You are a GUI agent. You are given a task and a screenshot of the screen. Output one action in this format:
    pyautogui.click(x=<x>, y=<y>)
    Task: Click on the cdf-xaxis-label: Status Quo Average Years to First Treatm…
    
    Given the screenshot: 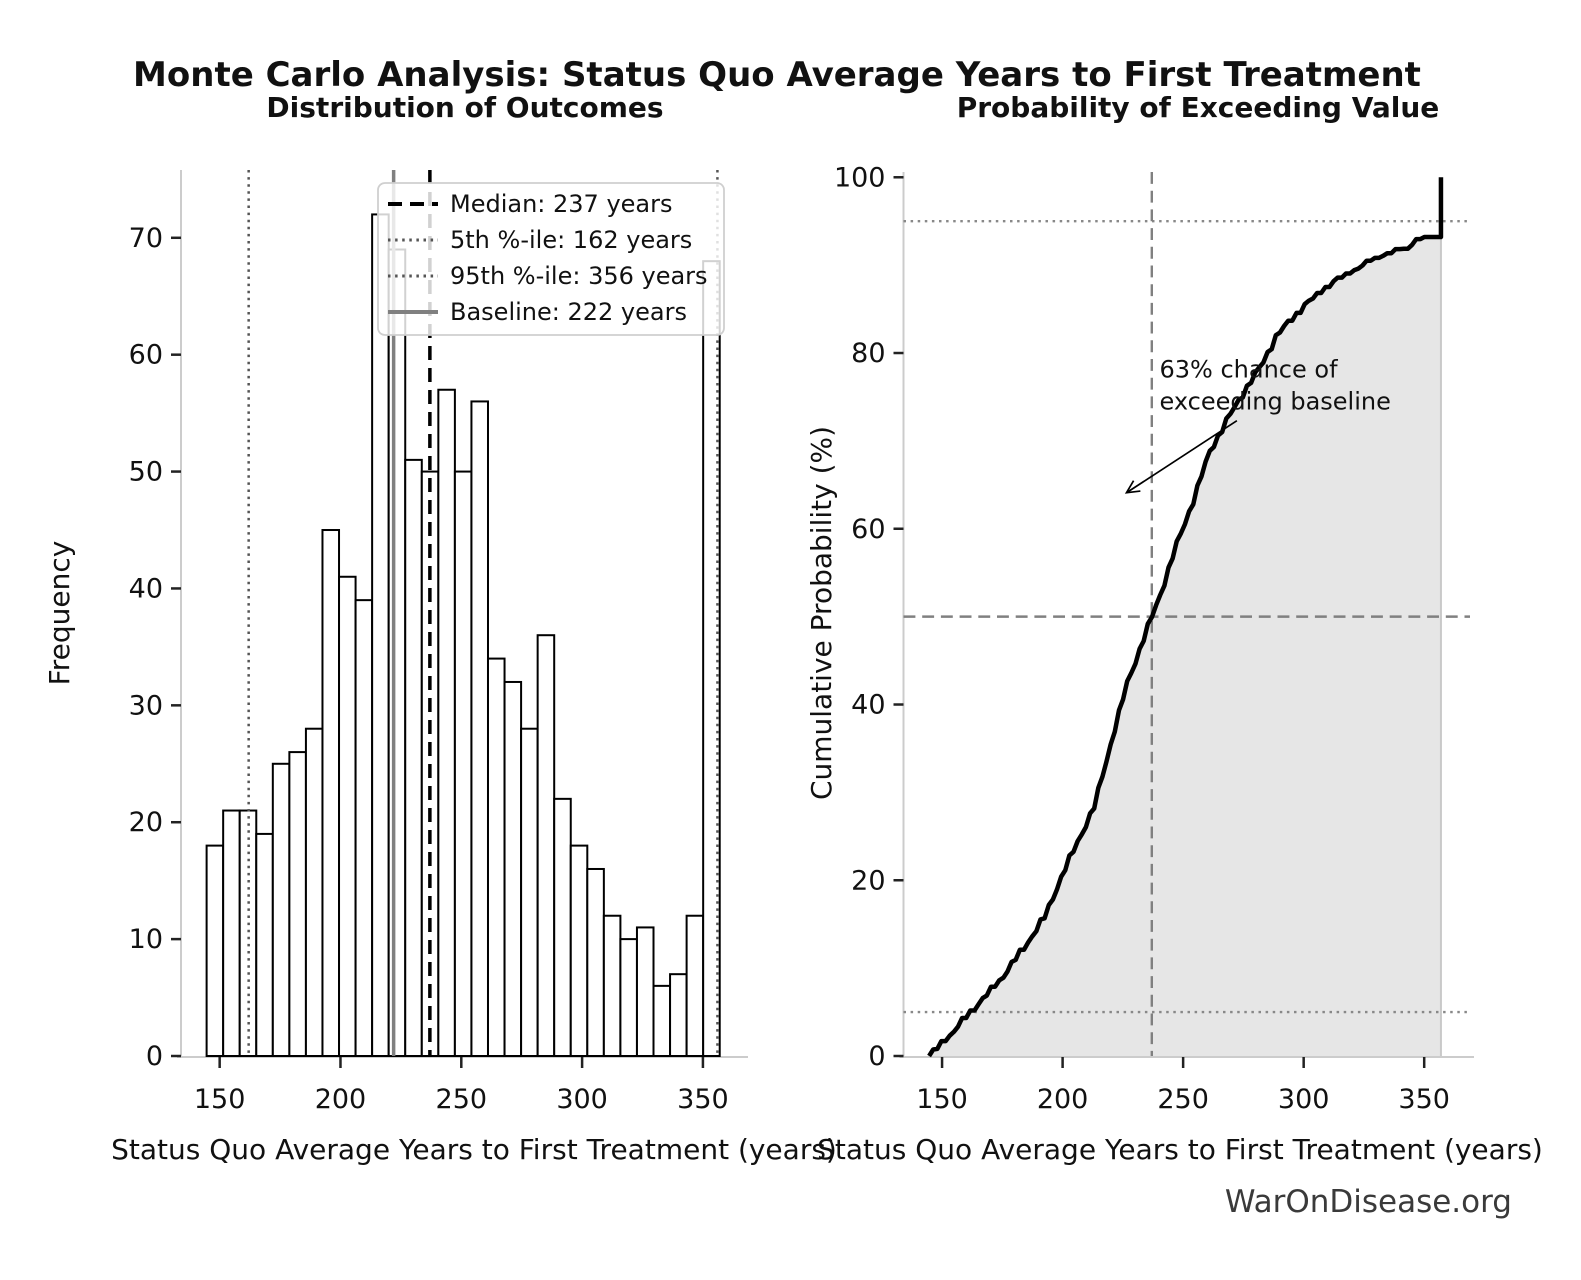 What is the action you would take?
    pyautogui.click(x=1180, y=1149)
    